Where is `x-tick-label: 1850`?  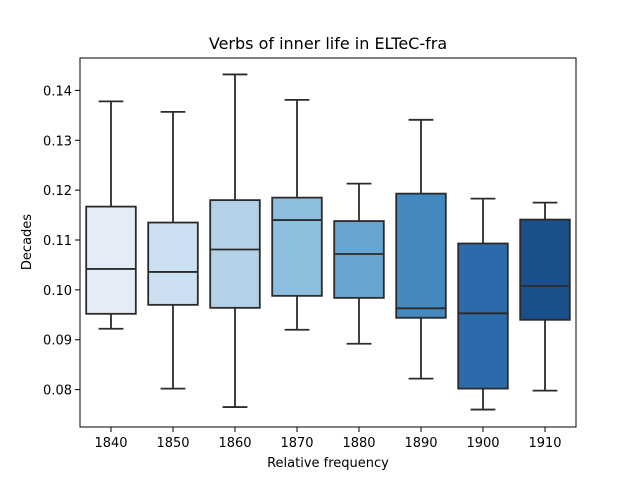
x-tick-label: 1850 is located at coordinates (172, 443).